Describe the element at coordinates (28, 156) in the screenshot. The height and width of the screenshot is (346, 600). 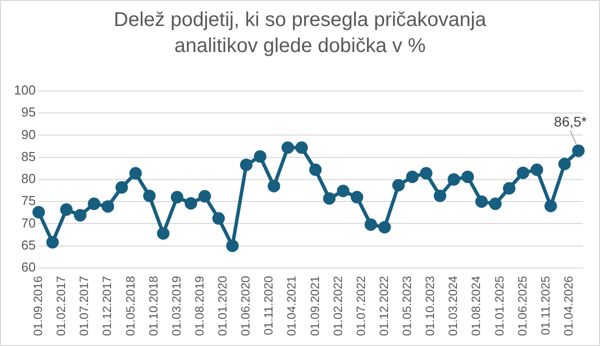
I see `y-tick-label: 85` at that location.